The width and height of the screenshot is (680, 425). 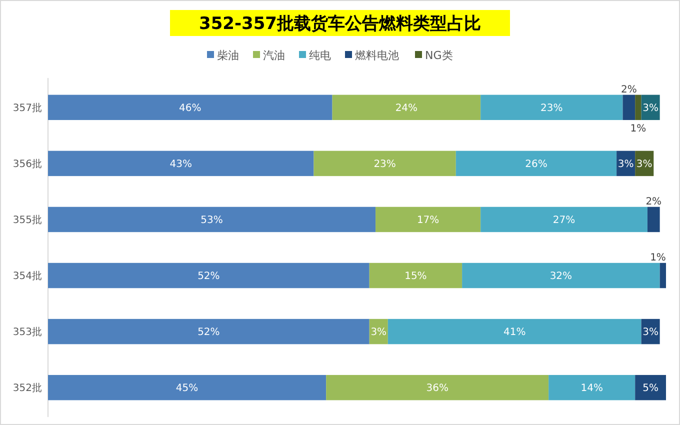 I want to click on data-label: 24%, so click(x=406, y=108).